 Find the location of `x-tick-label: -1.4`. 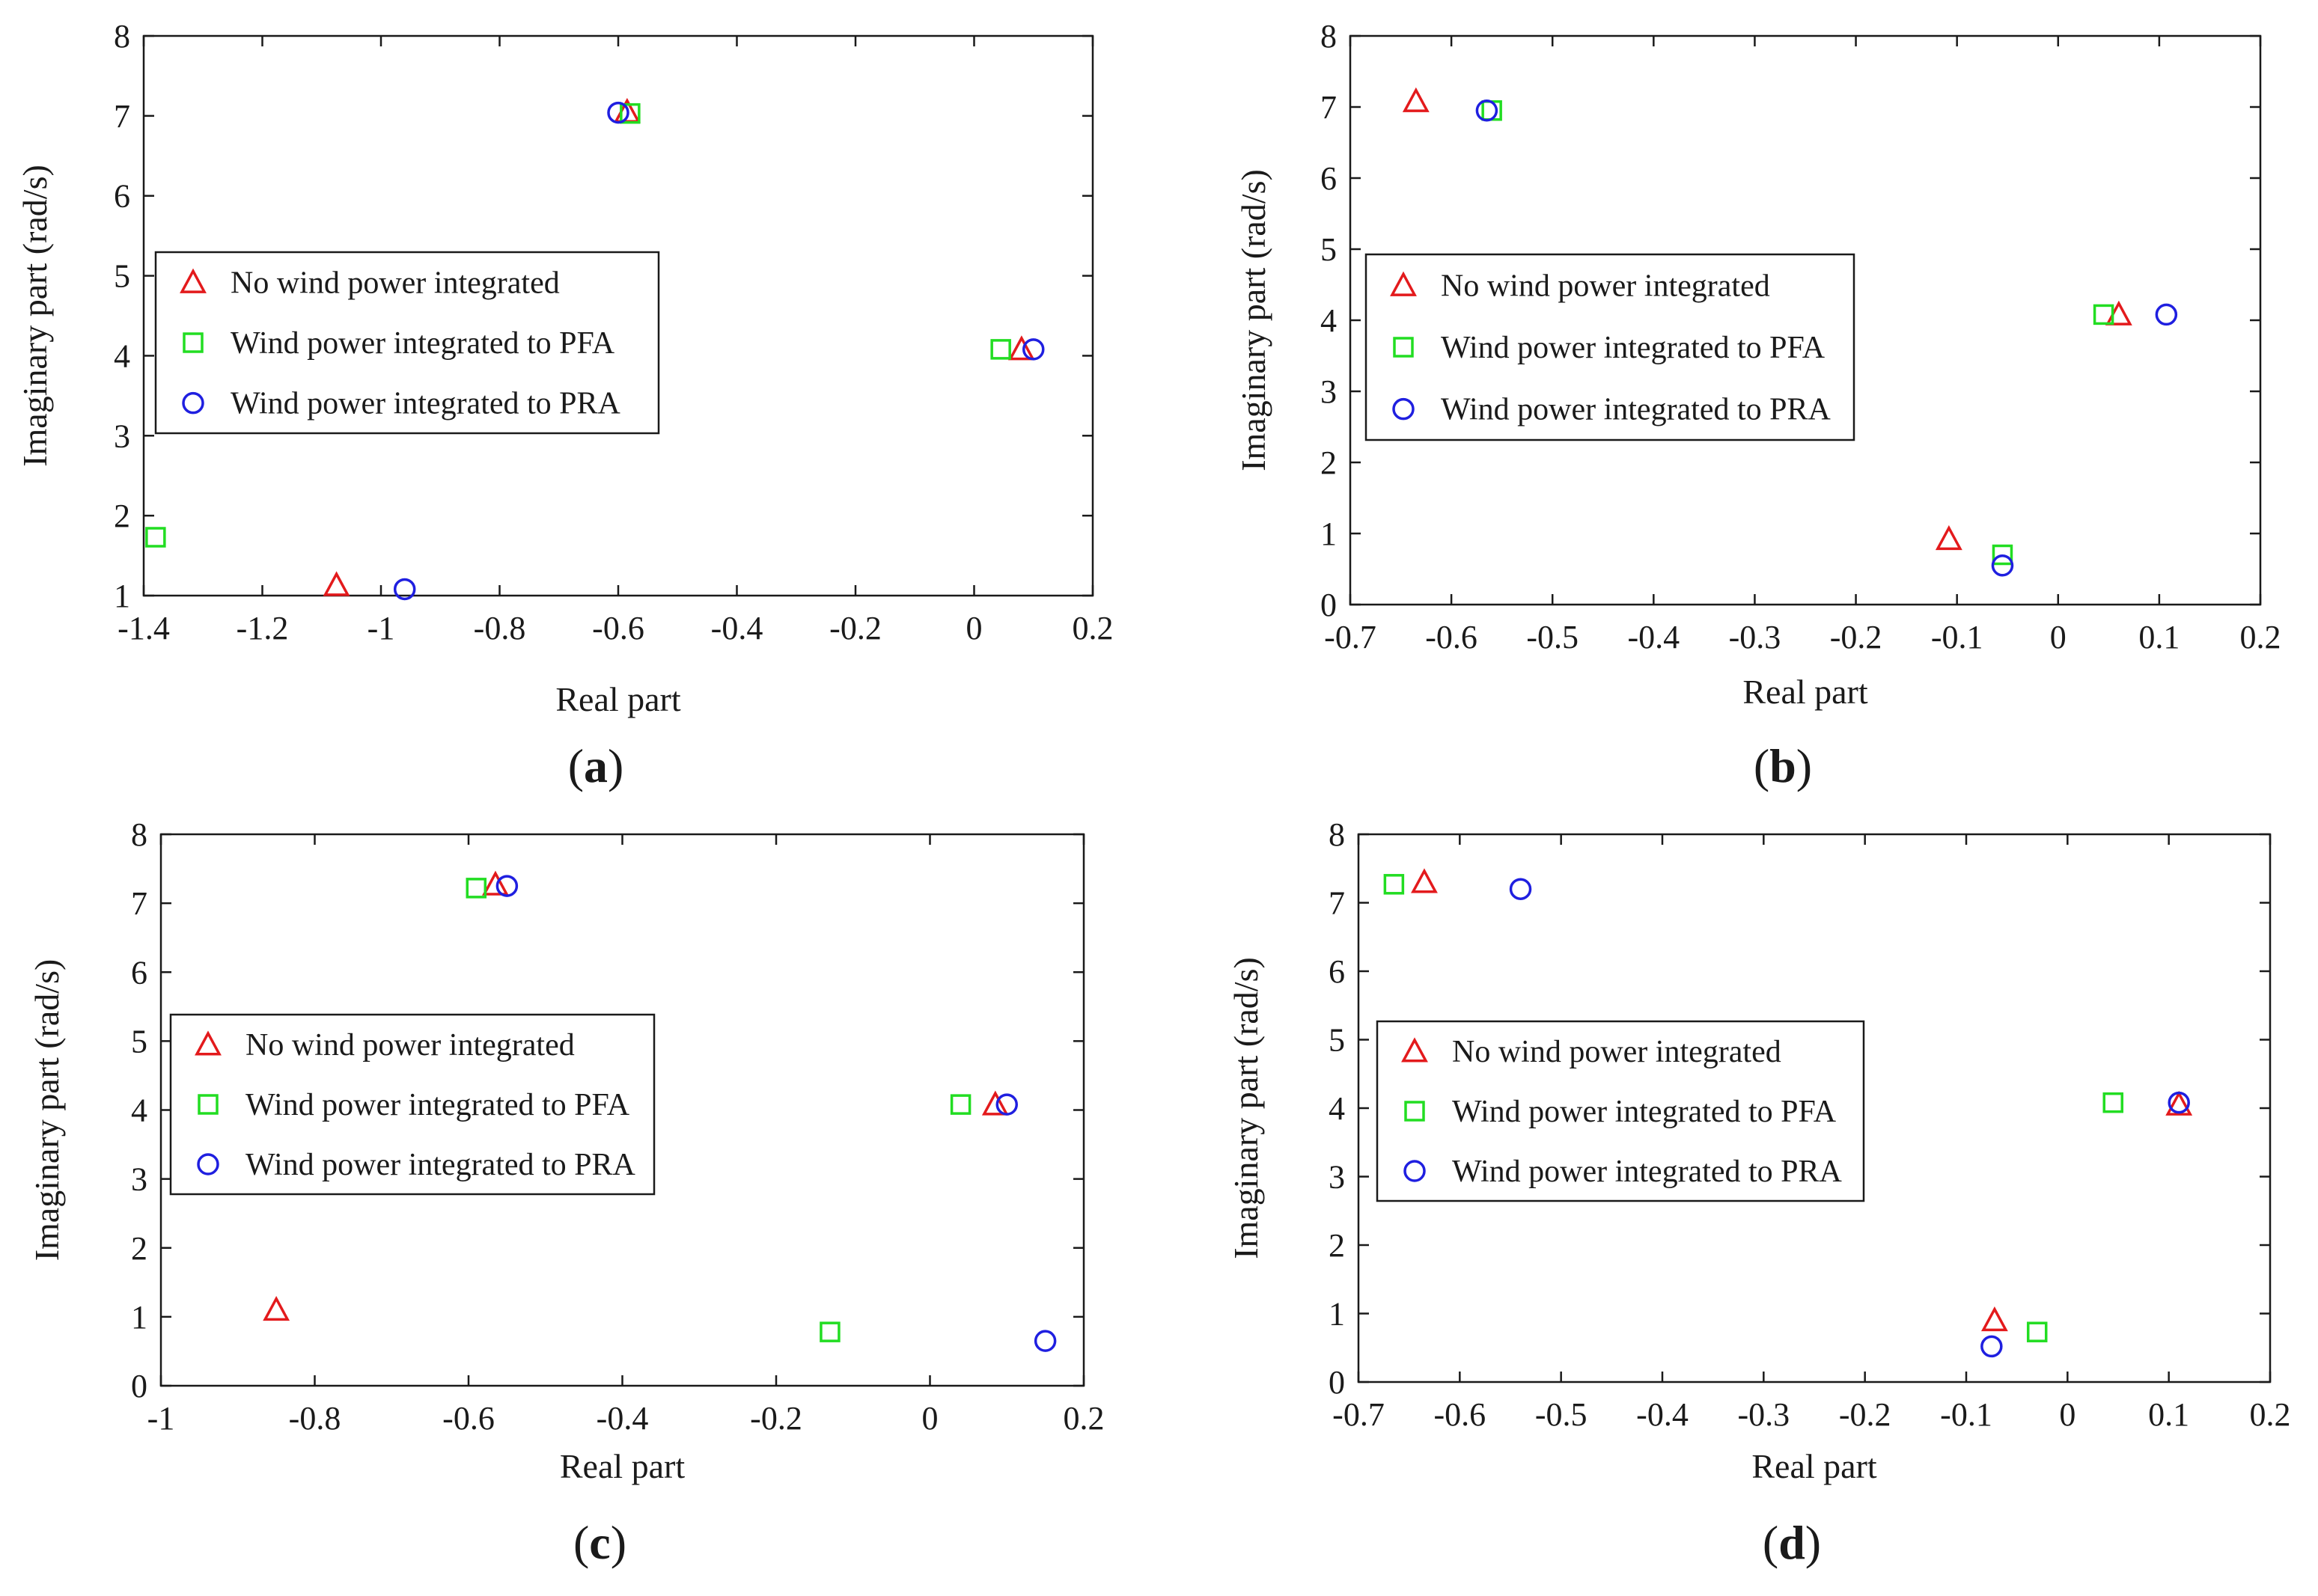

x-tick-label: -1.4 is located at coordinates (144, 628).